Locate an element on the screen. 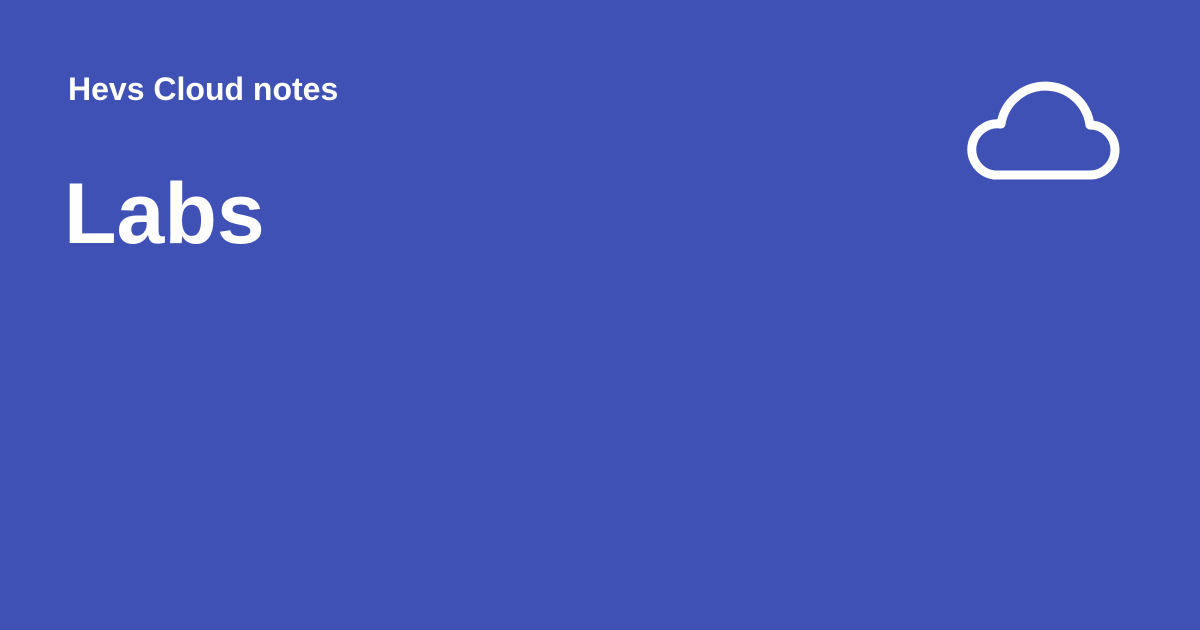  page-title: Labs is located at coordinates (164, 214).